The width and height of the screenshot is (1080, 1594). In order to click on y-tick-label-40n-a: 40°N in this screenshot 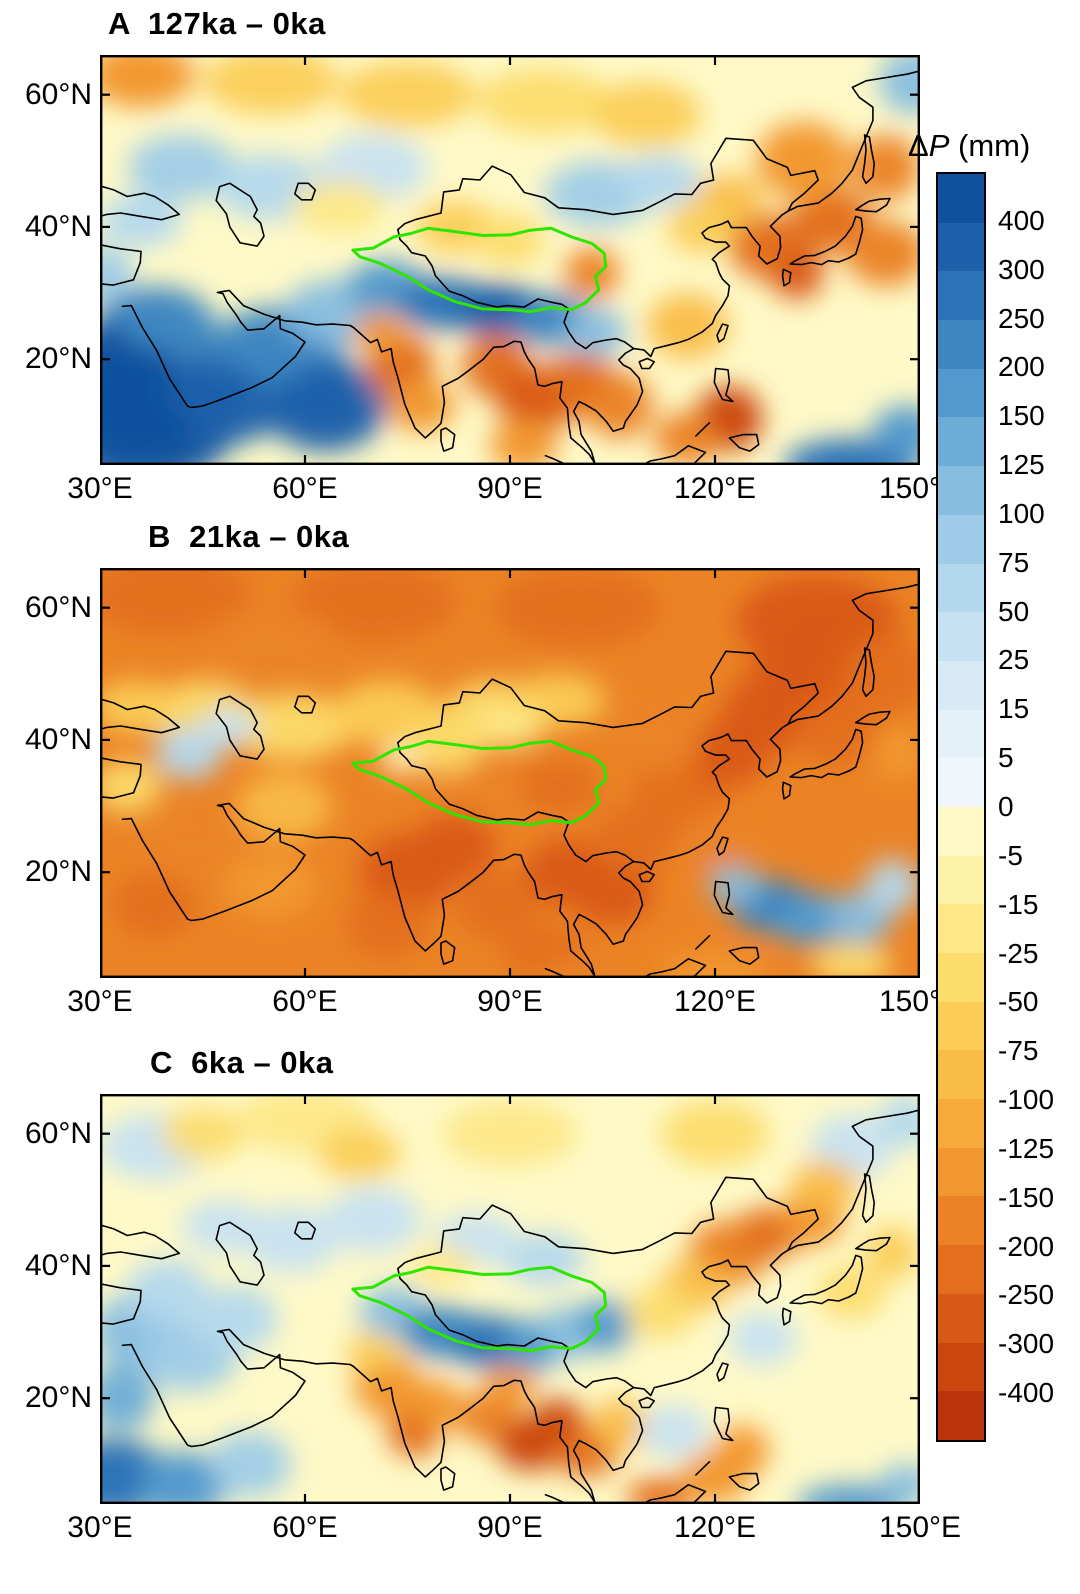, I will do `click(58, 226)`.